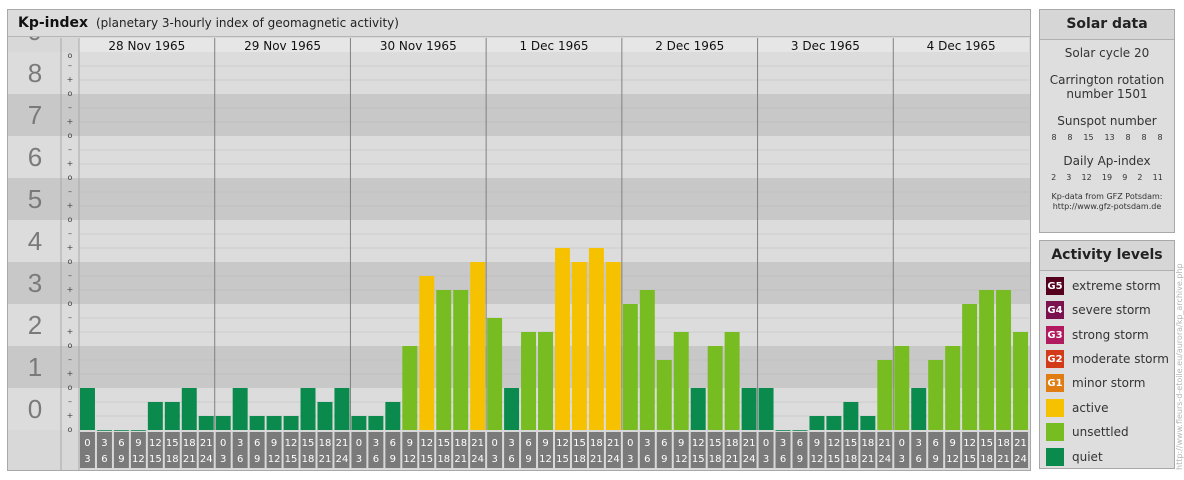 This screenshot has width=1184, height=480. I want to click on solar-data-heading: Solar data, so click(1107, 25).